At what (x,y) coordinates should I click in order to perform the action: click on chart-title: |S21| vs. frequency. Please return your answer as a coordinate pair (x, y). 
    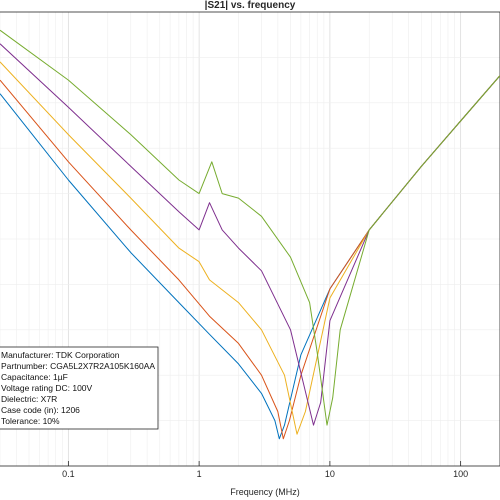
    Looking at the image, I should click on (250, 5).